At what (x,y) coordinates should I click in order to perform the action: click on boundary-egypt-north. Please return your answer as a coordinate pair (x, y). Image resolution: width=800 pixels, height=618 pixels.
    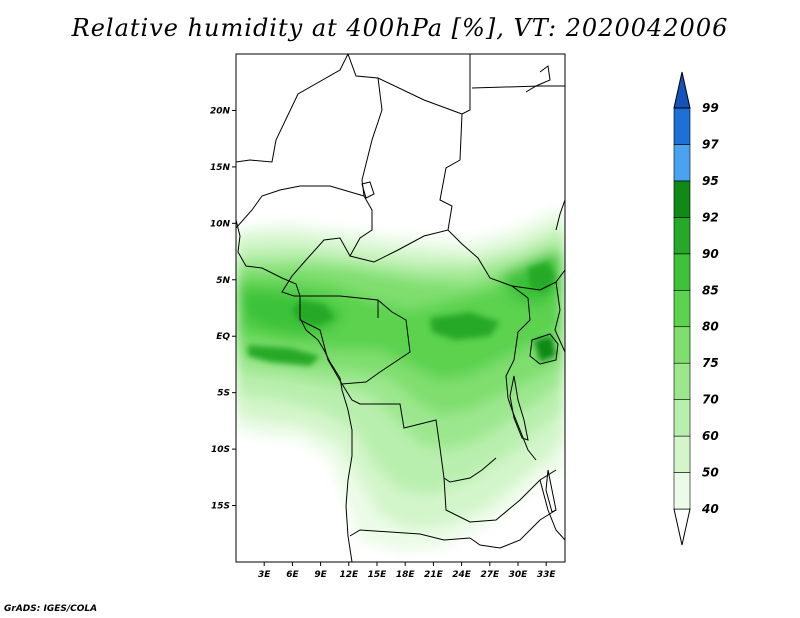
    Looking at the image, I should click on (518, 87).